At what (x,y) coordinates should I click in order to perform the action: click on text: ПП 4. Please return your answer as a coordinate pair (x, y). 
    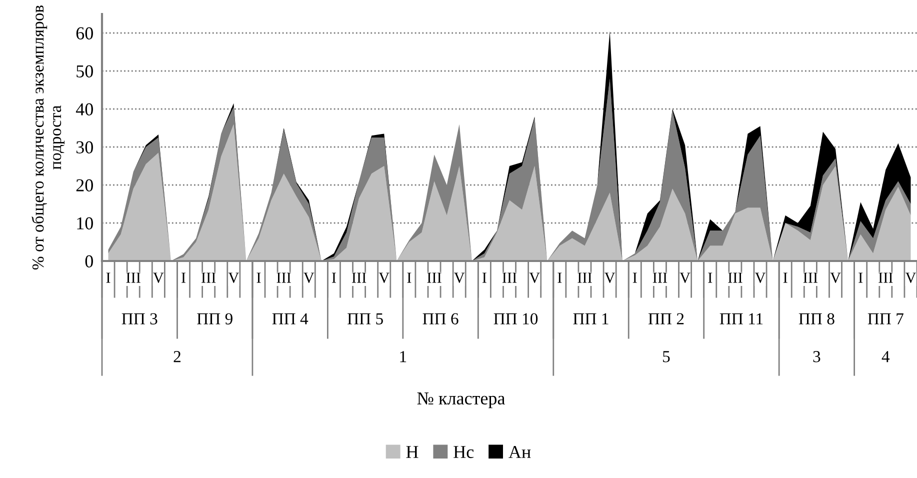
    Looking at the image, I should click on (290, 318).